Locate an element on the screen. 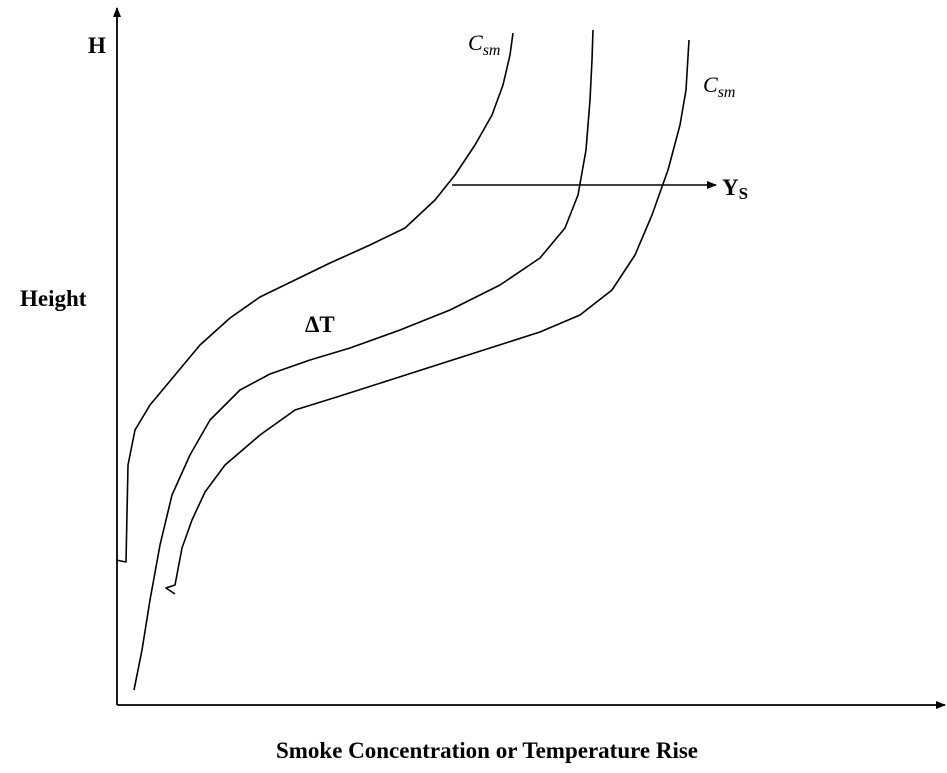  arrow-label: YS is located at coordinates (735, 189).